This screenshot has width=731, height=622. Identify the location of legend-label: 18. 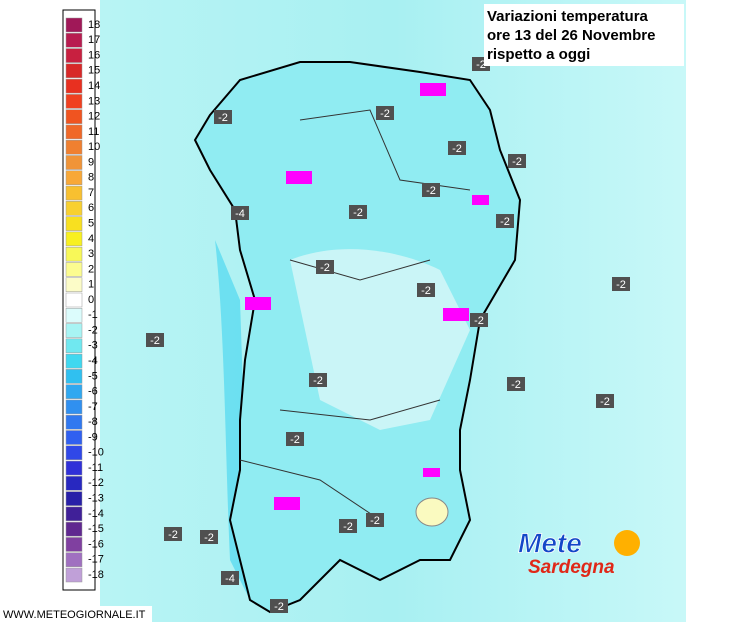
(94, 25).